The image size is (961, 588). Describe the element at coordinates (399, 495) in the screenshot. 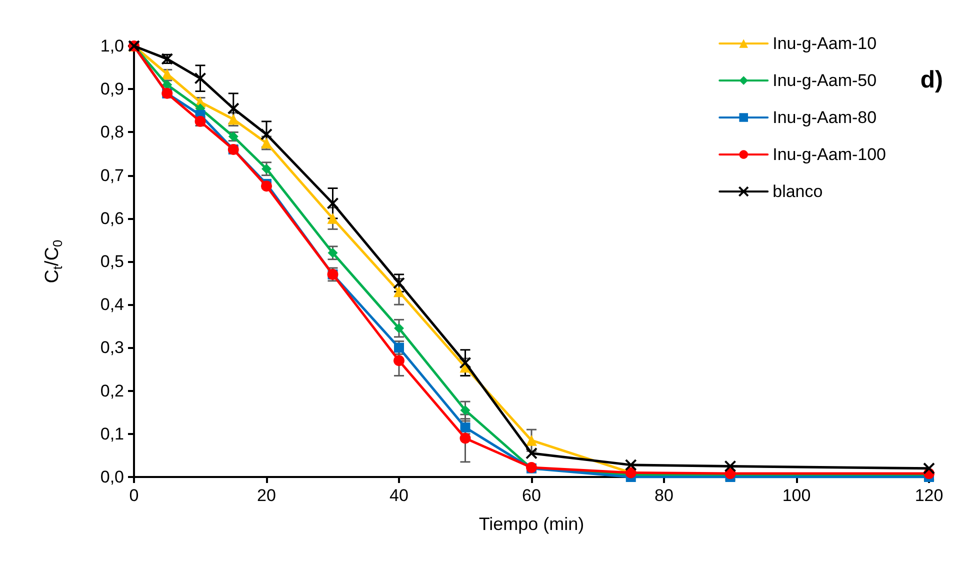

I see `x-tick-label: 40` at that location.